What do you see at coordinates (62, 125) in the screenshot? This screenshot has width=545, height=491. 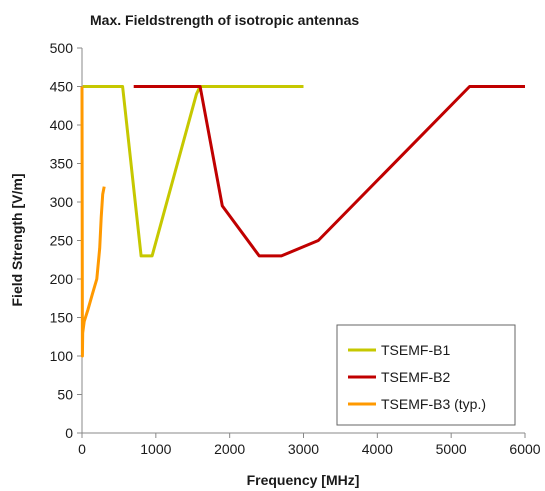 I see `y-tick-label: 400` at bounding box center [62, 125].